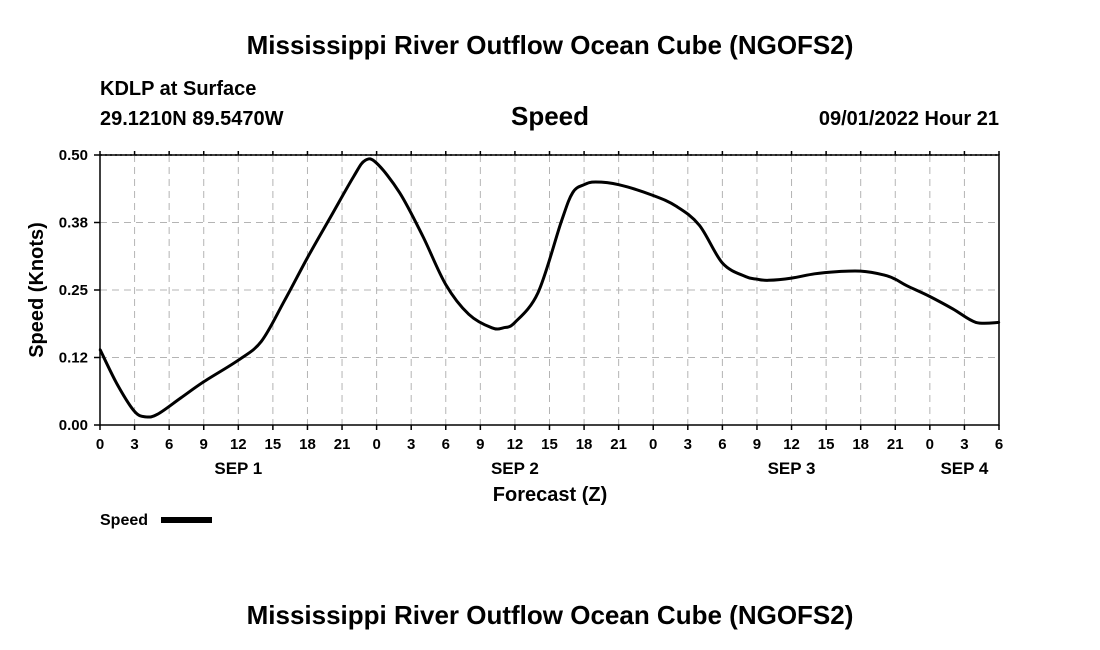 Image resolution: width=1100 pixels, height=650 pixels. What do you see at coordinates (73, 290) in the screenshot?
I see `y-tick-label: 0.25` at bounding box center [73, 290].